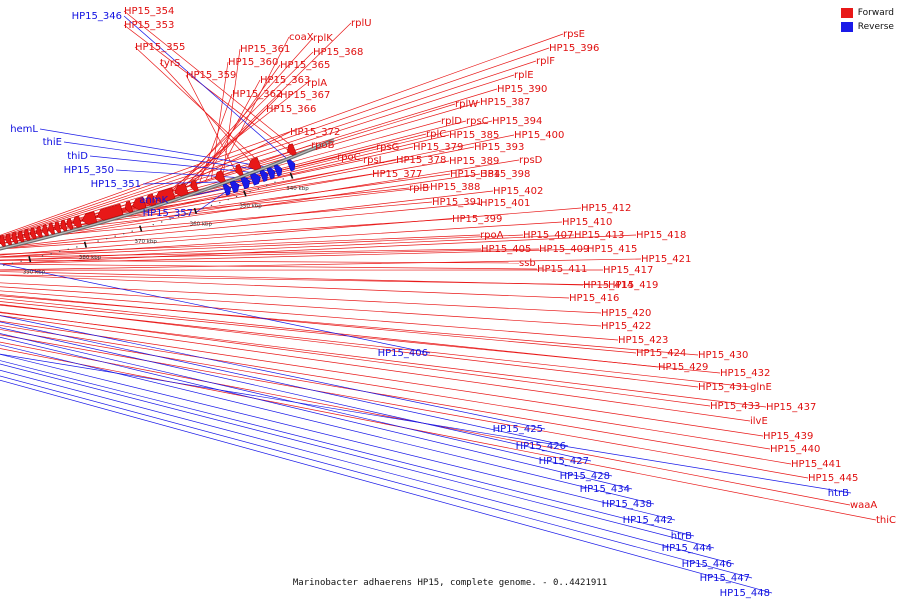  Describe the element at coordinates (643, 340) in the screenshot. I see `gene-label-hp15-423: HP15_423` at that location.